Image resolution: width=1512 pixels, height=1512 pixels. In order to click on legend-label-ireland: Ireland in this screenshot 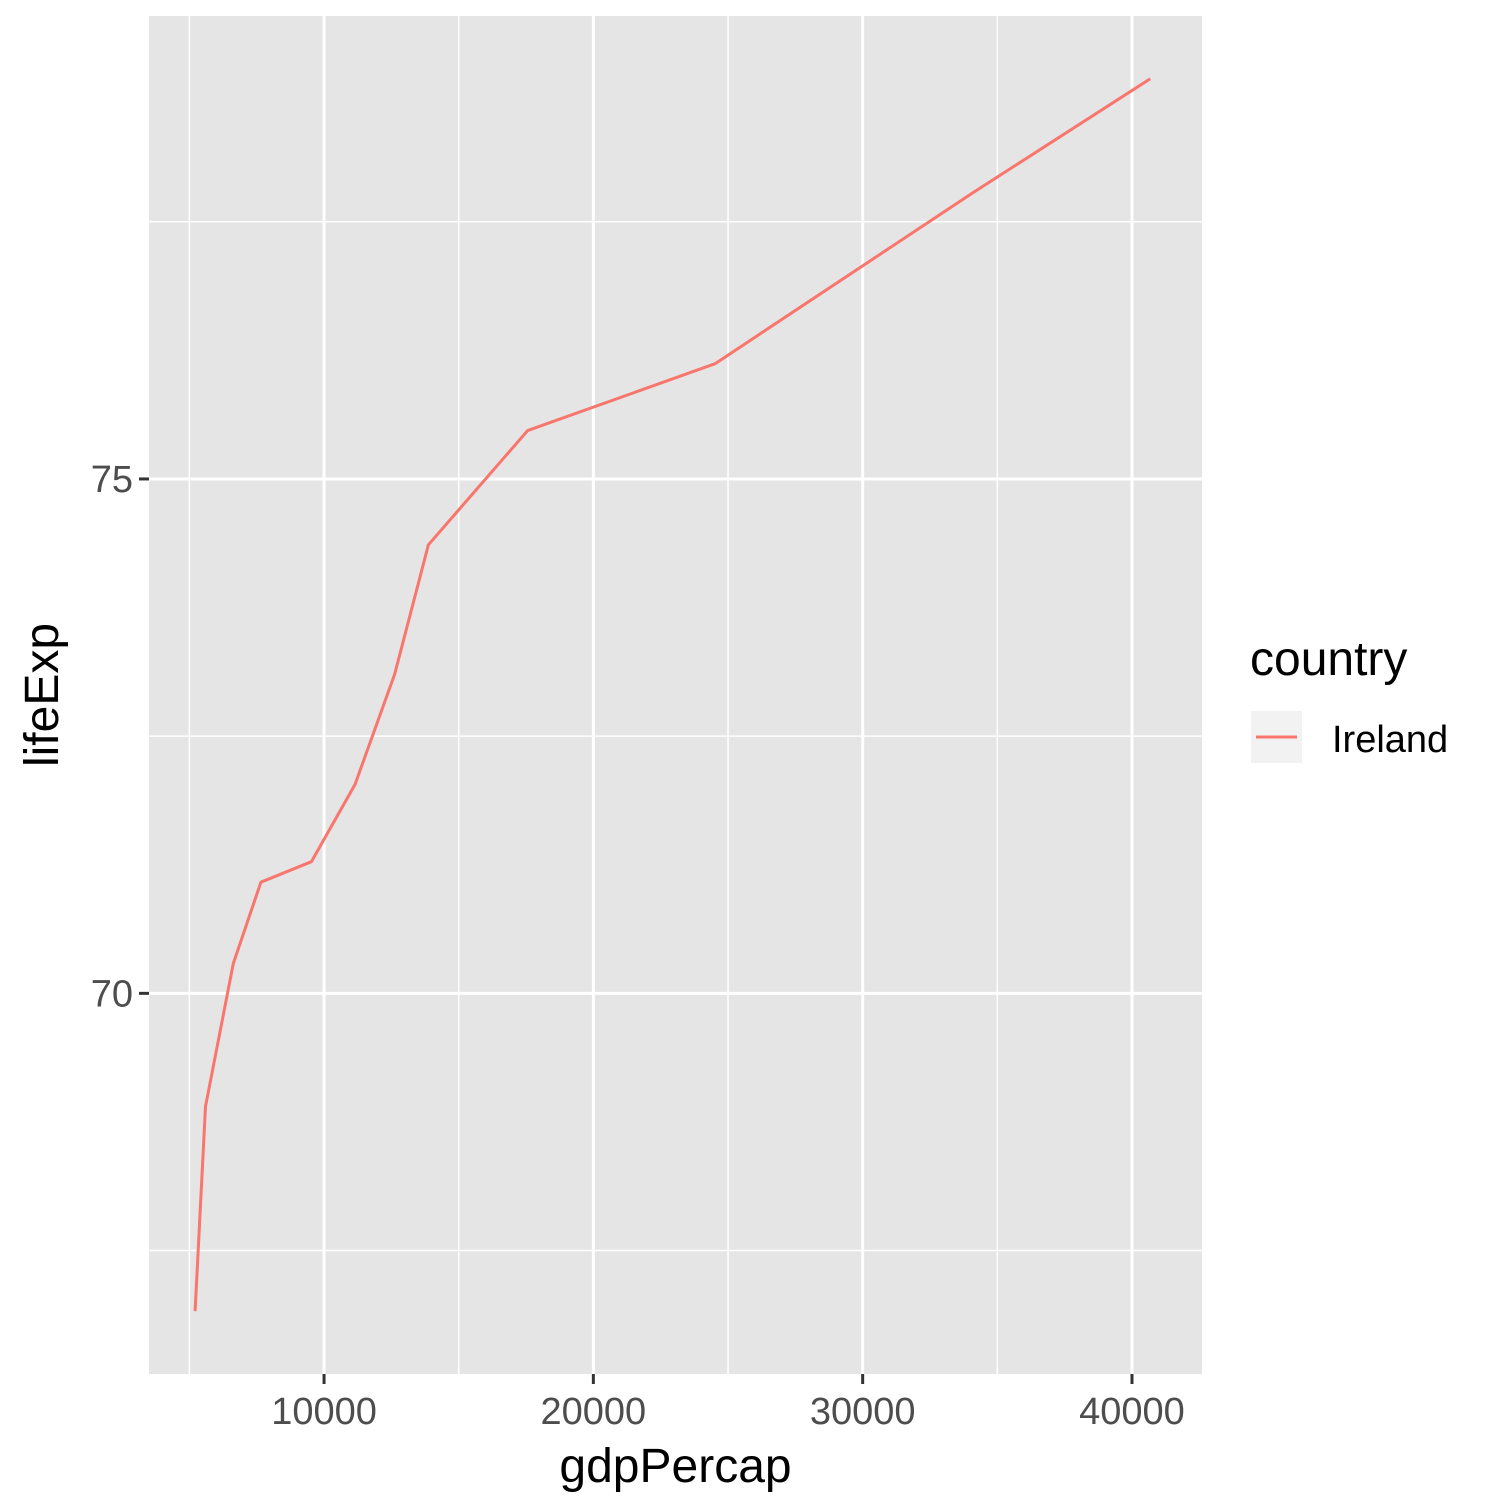, I will do `click(1390, 740)`.